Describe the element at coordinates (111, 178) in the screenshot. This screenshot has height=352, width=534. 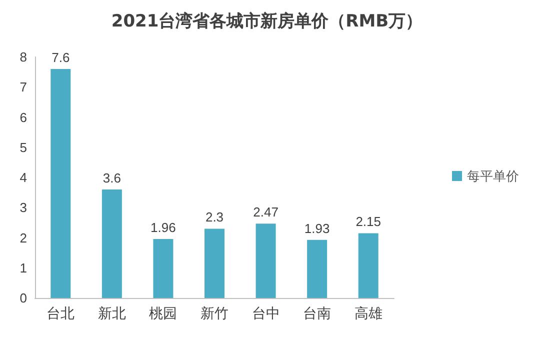
I see `data-label: 3.6` at that location.